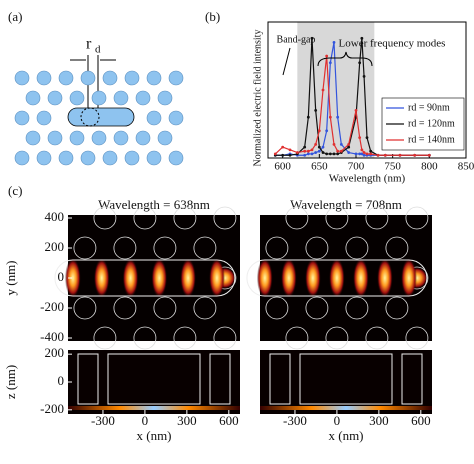  What do you see at coordinates (55, 216) in the screenshot?
I see `y-tick-label: 400` at bounding box center [55, 216].